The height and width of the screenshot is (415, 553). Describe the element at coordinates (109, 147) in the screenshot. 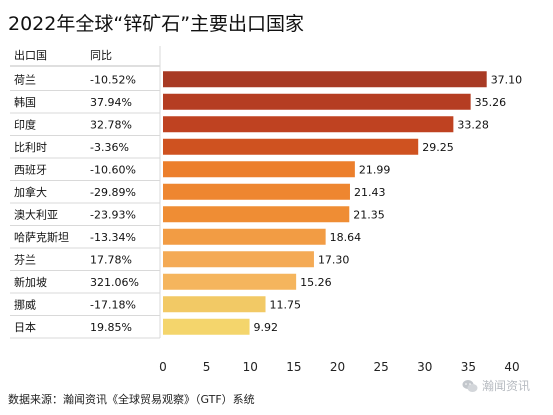

I see `yoy-label: -3.36%` at that location.